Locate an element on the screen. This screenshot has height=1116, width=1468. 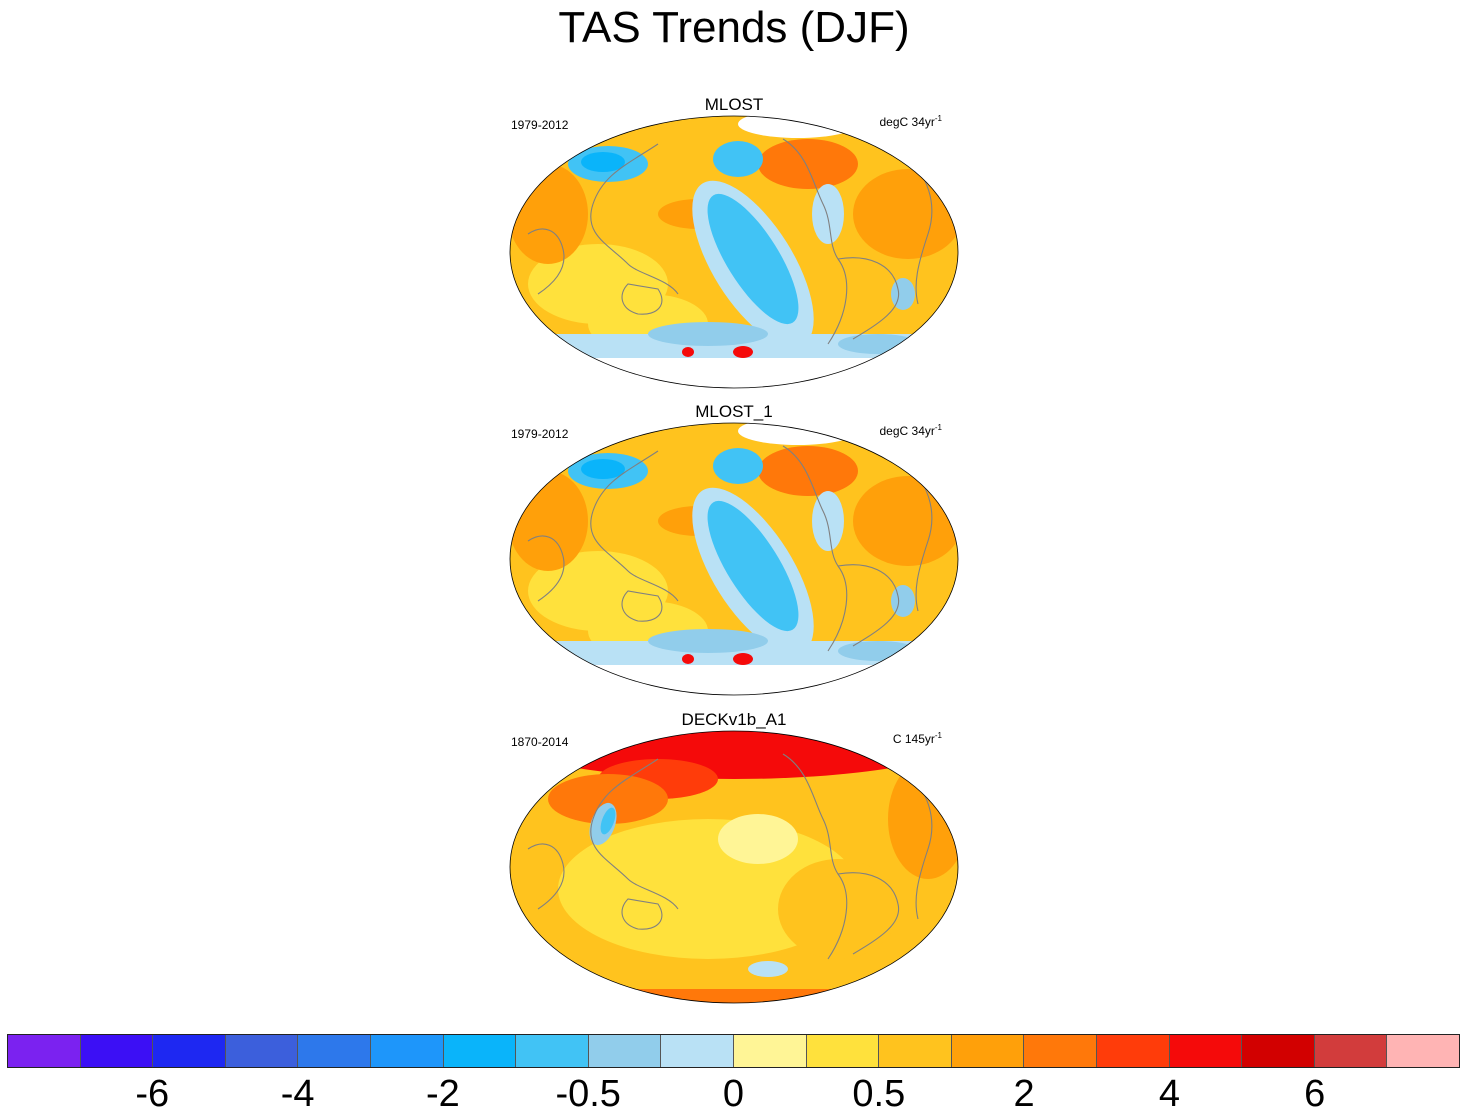
panel-title: DECKv1b_A1 is located at coordinates (734, 719).